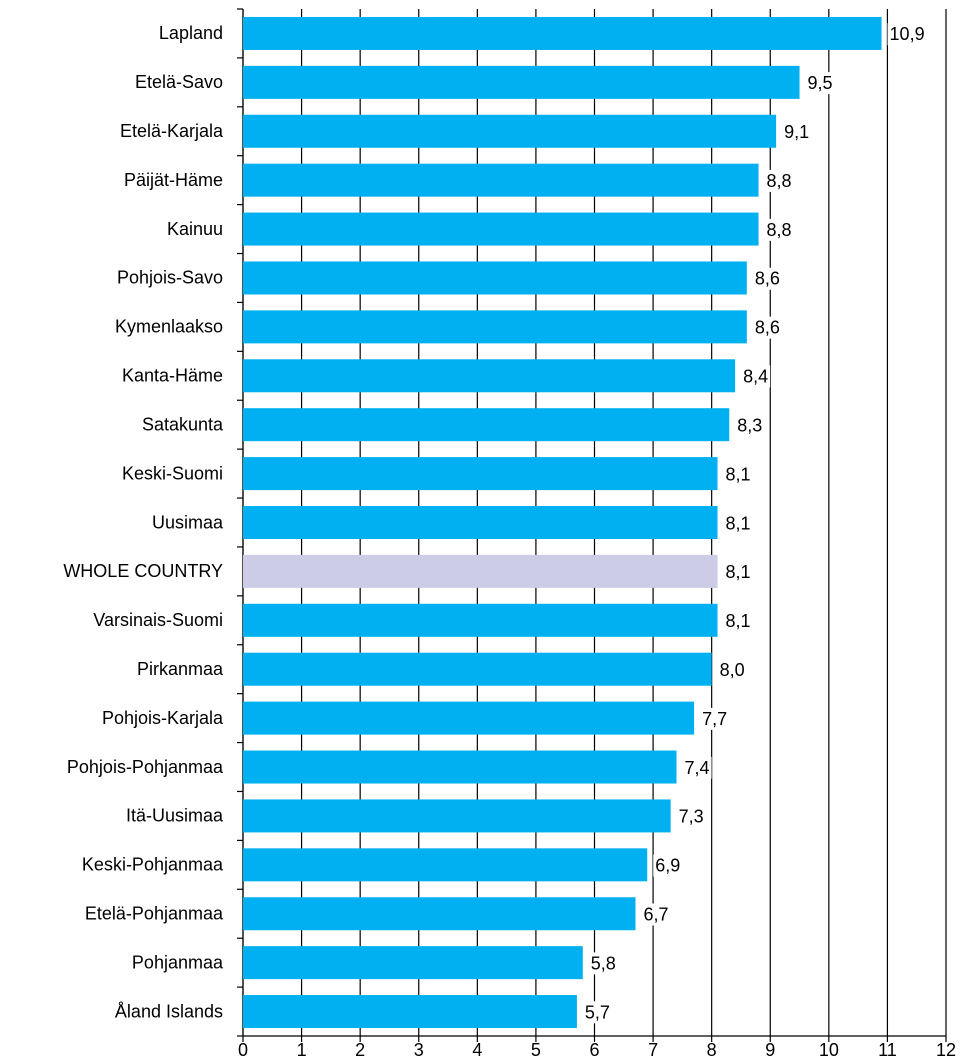 The height and width of the screenshot is (1057, 965). I want to click on x-tick-label: 5, so click(536, 1048).